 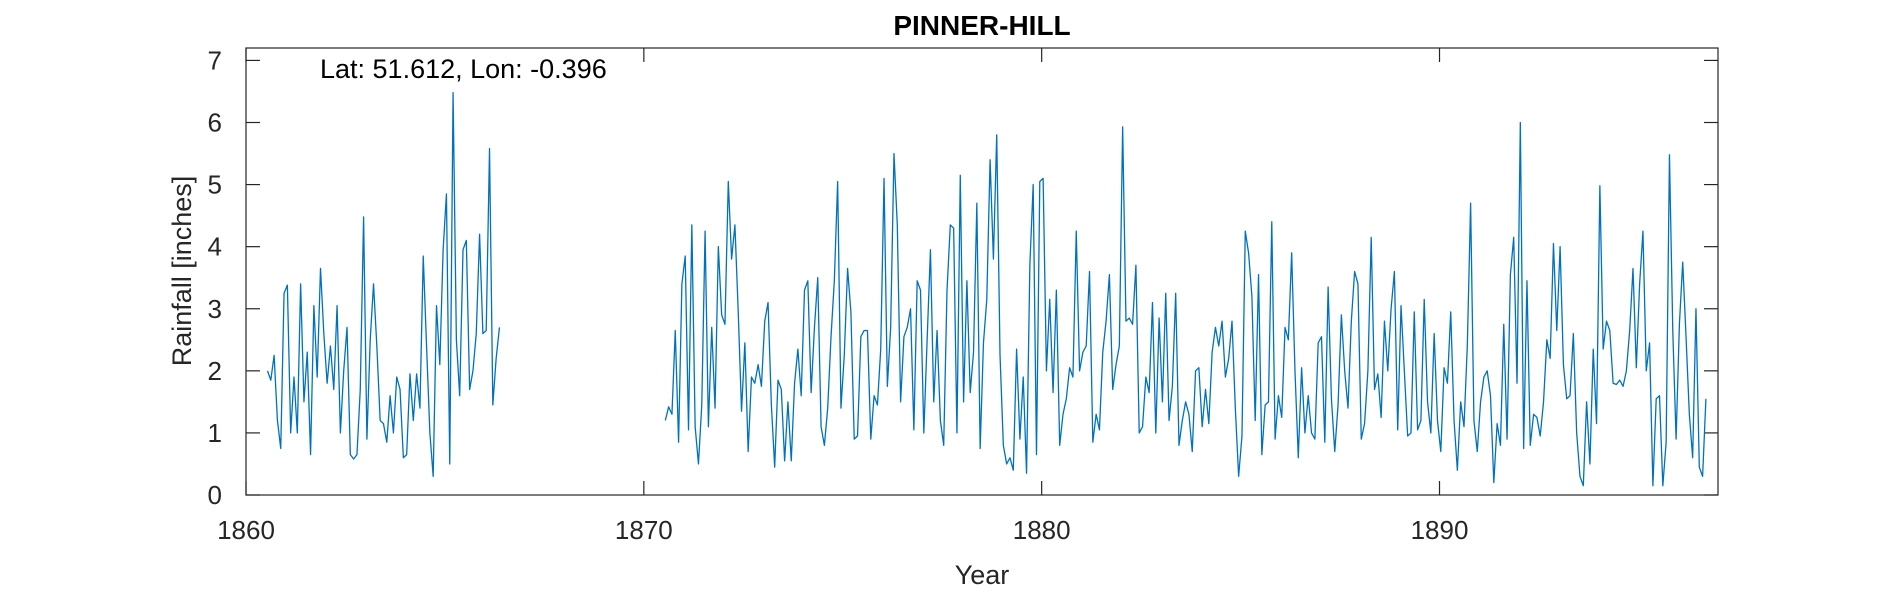 What do you see at coordinates (215, 247) in the screenshot?
I see `y-tick-label: 4` at bounding box center [215, 247].